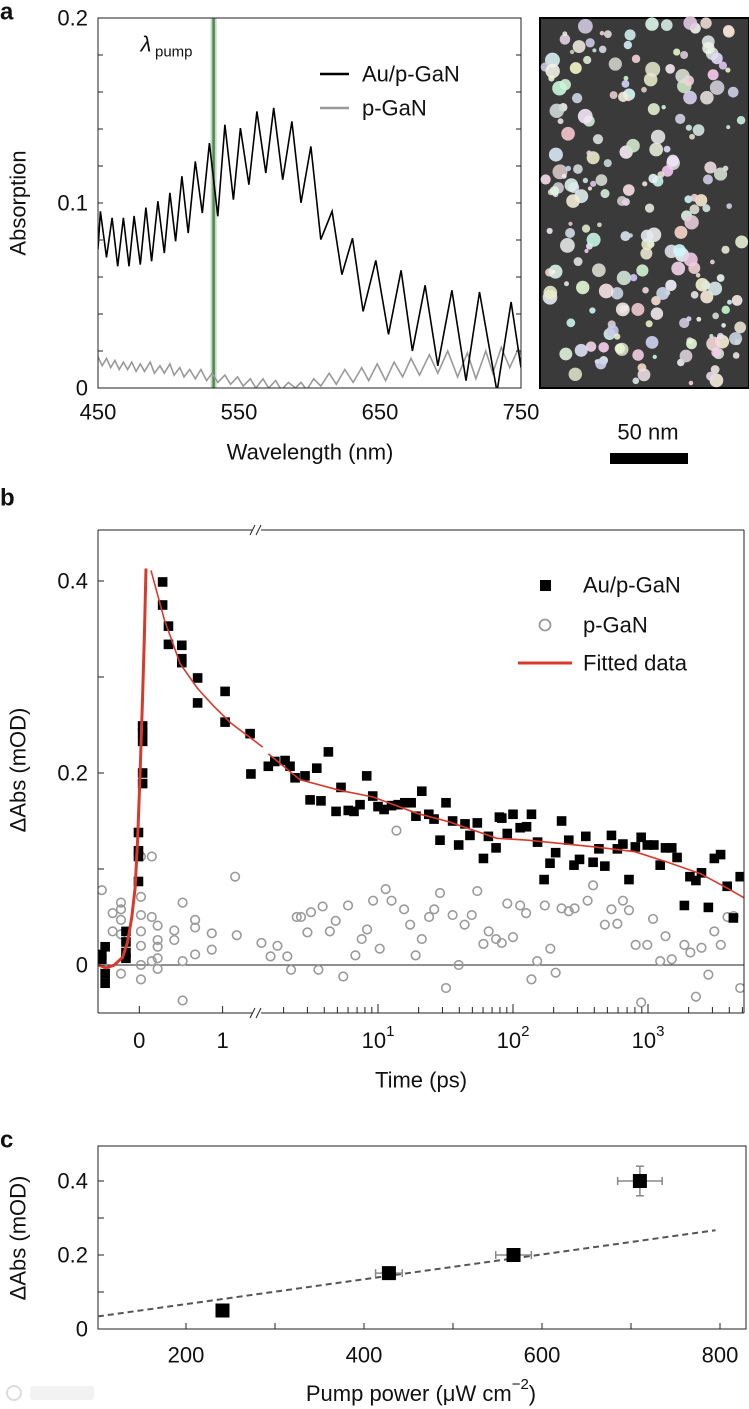  I want to click on panel-label-b: b, so click(7, 498).